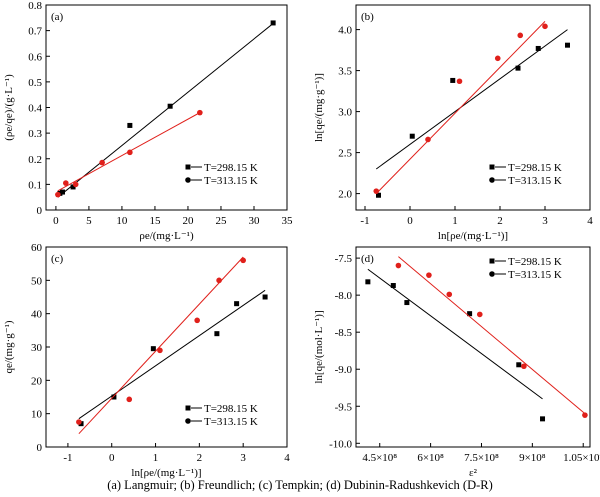 Image resolution: width=600 pixels, height=497 pixels. What do you see at coordinates (35, 160) in the screenshot?
I see `y-tick-label: 0.2` at bounding box center [35, 160].